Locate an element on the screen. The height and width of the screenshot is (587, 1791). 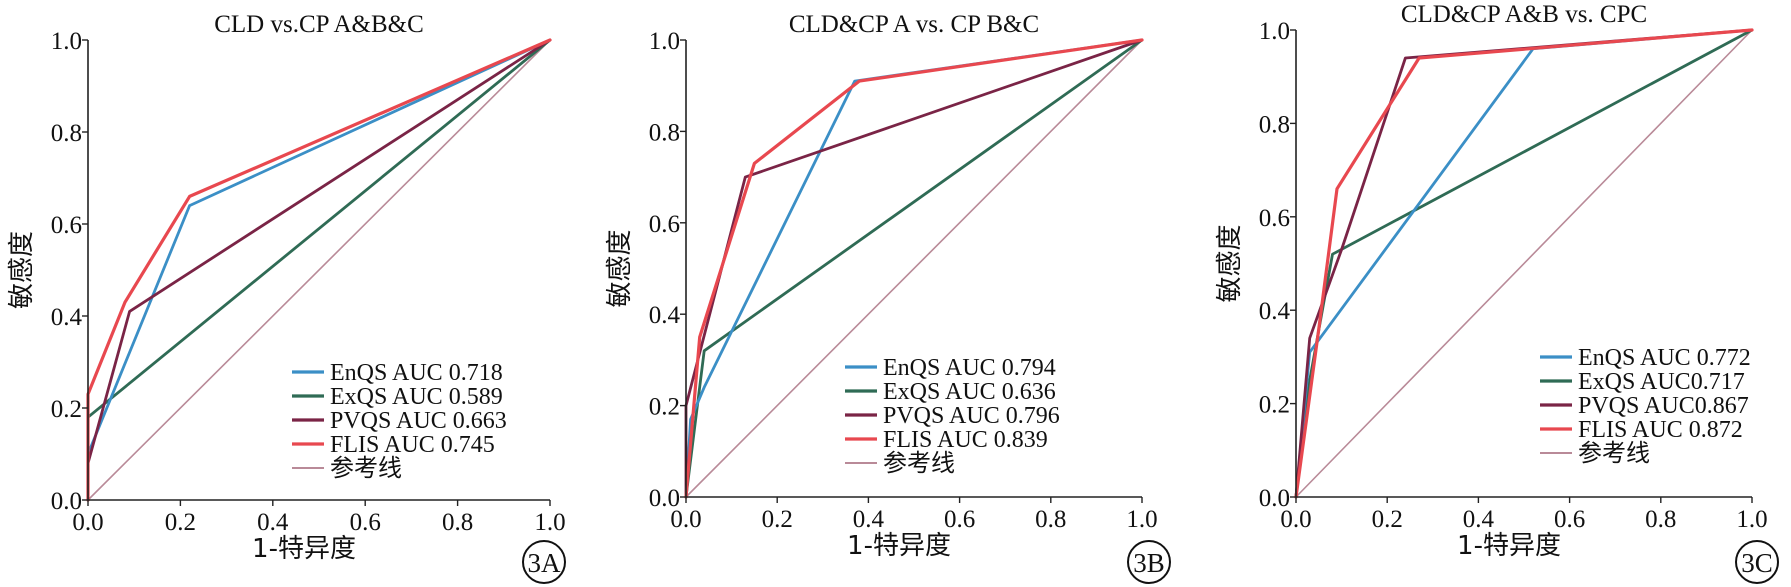
legend-label-exqs: ExQS AUC 0.589 is located at coordinates (416, 397).